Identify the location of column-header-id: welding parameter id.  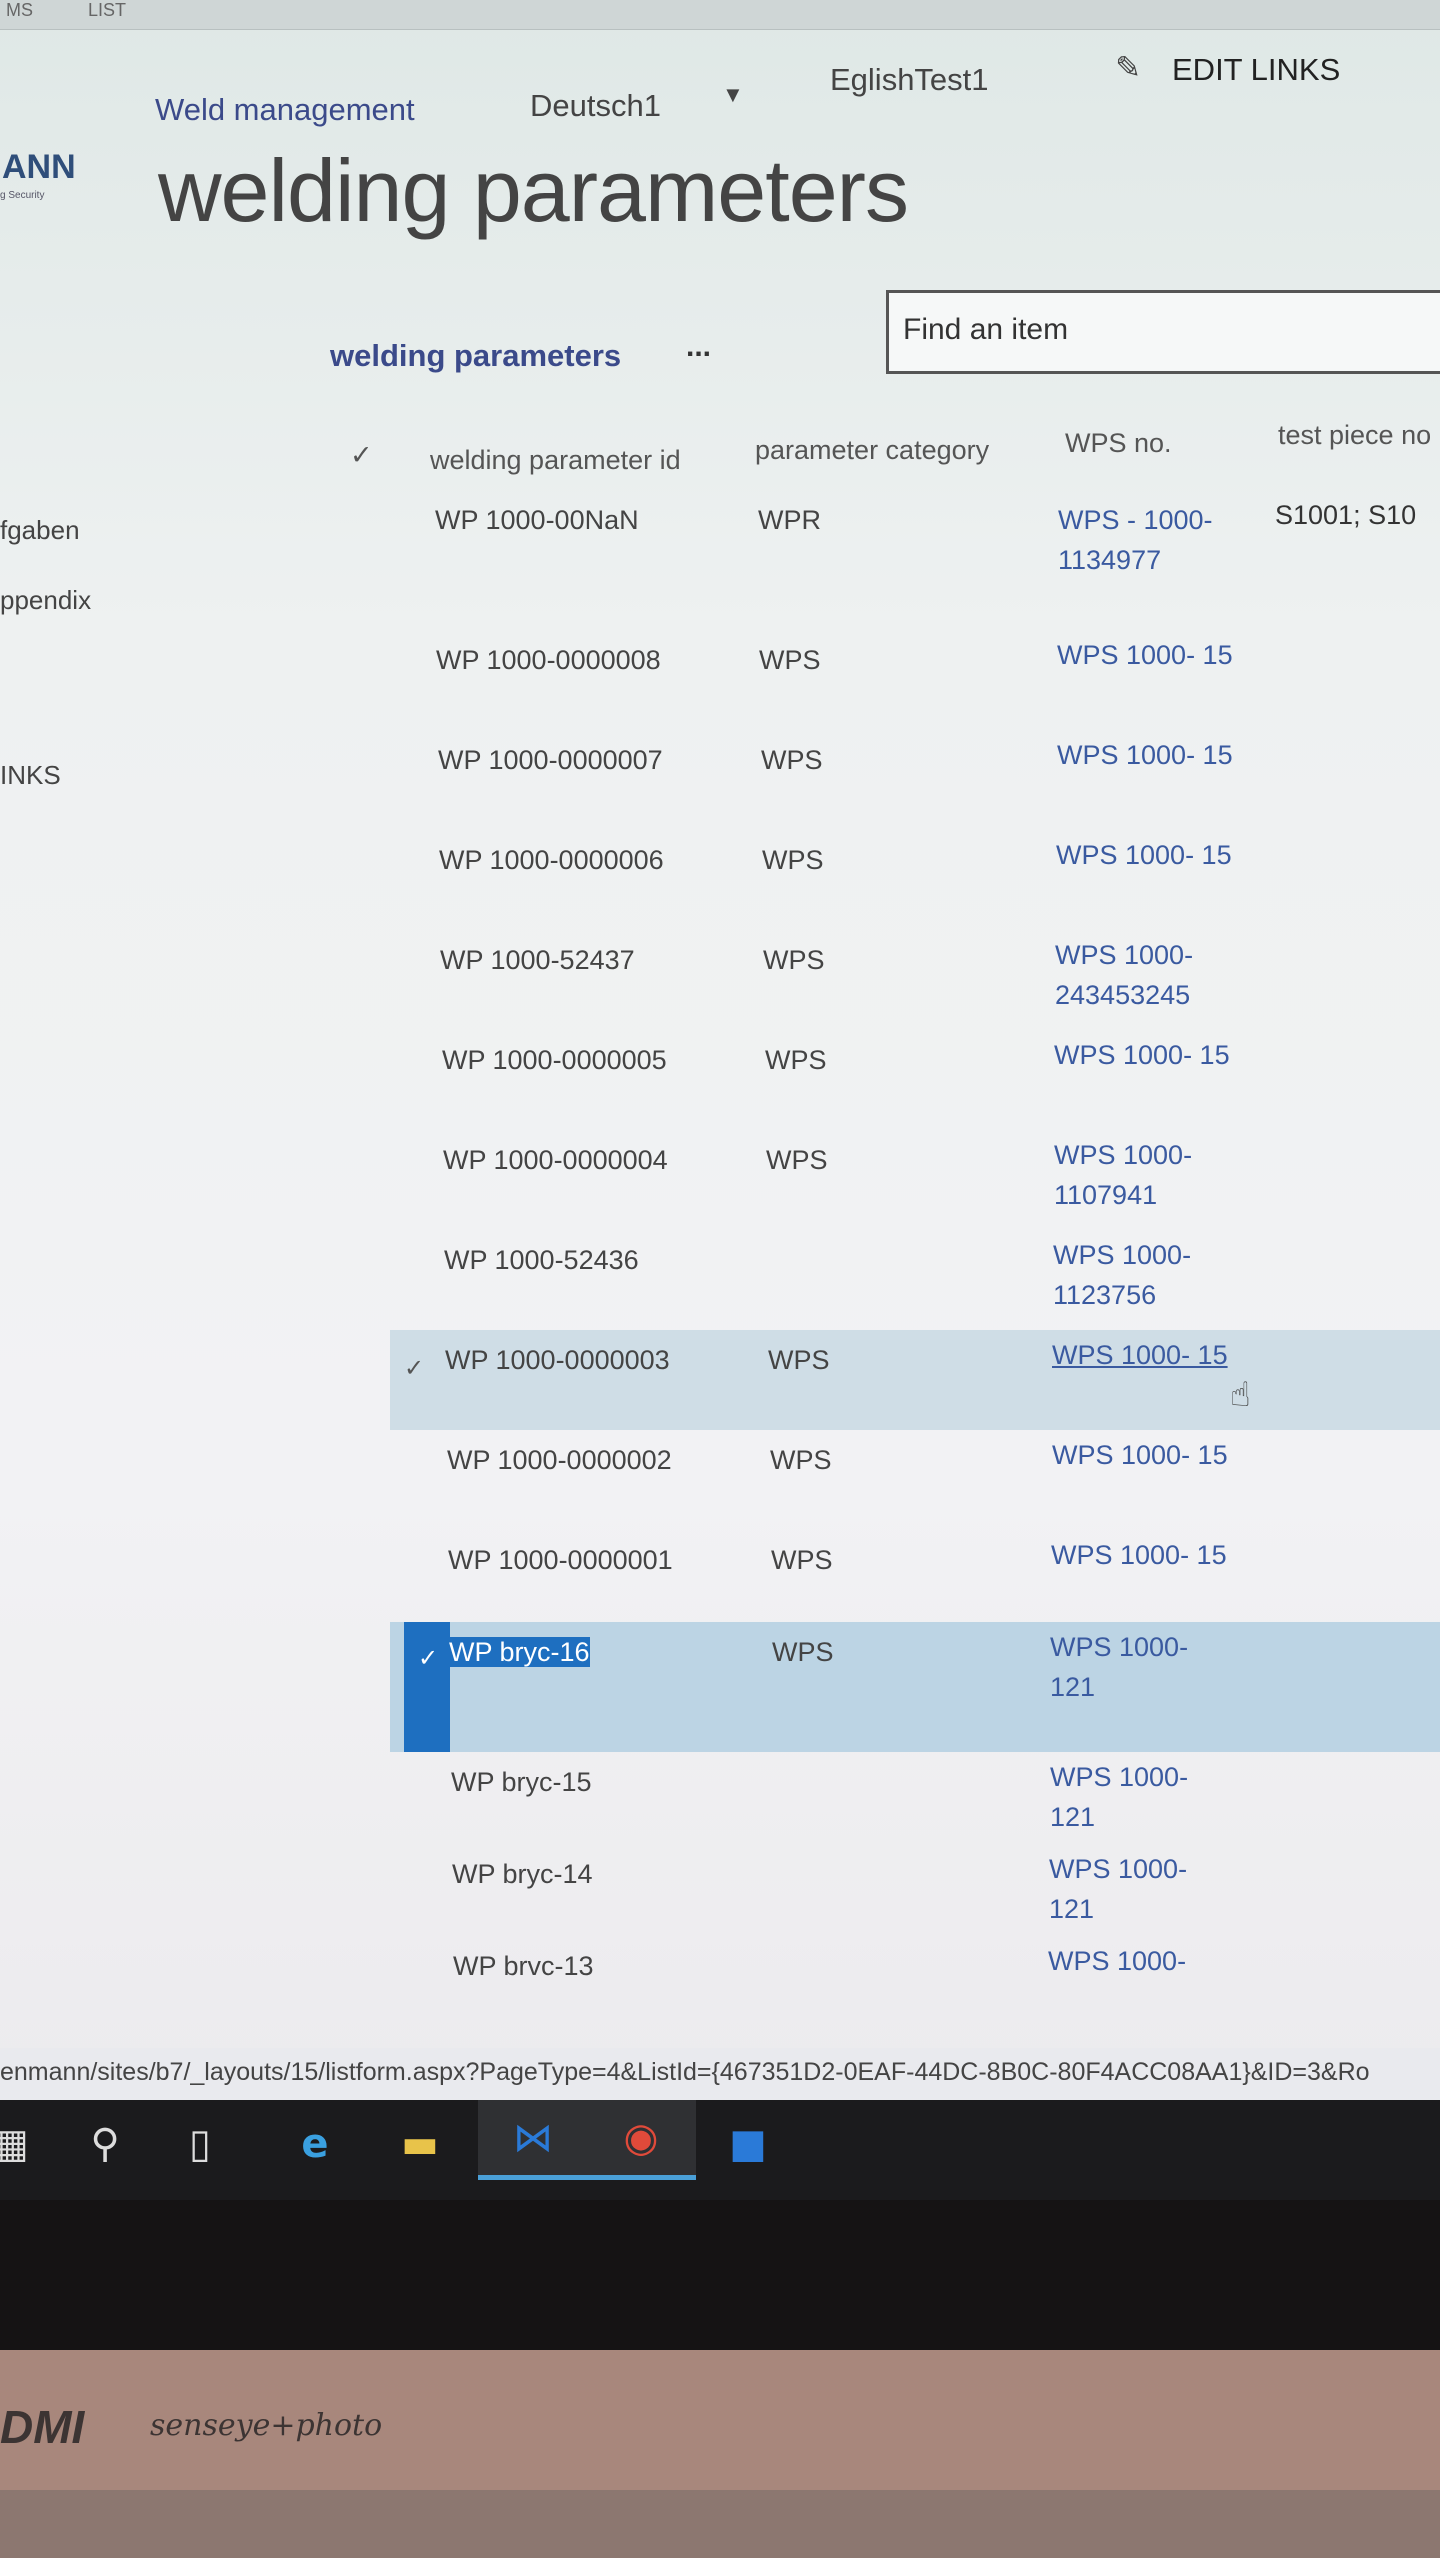
(555, 460).